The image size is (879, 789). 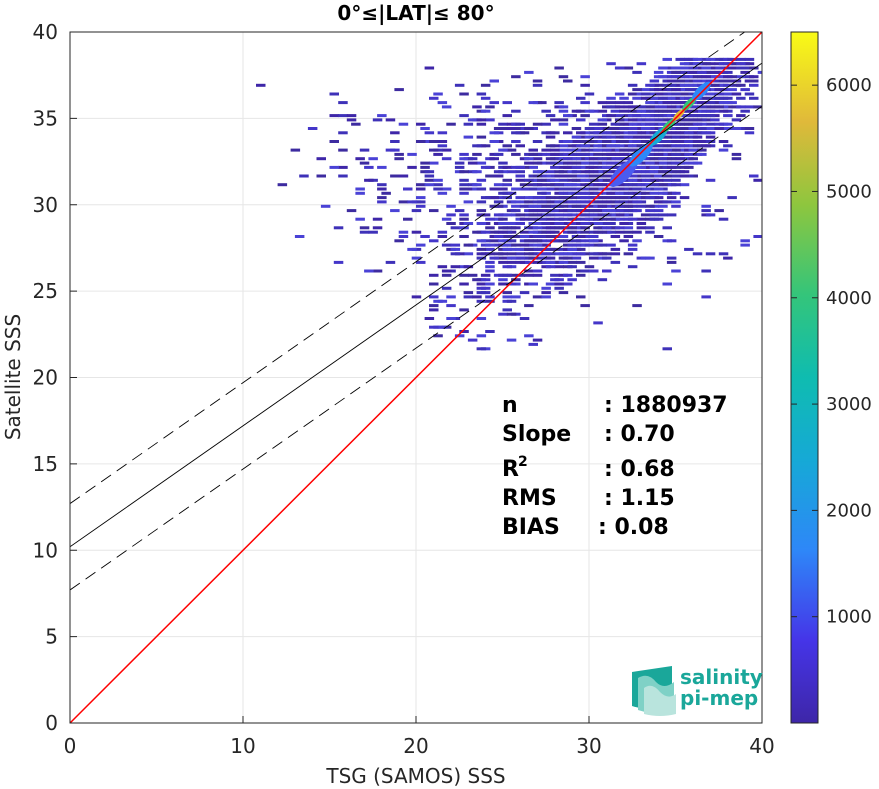 I want to click on chart-title: 0°≤|LAT|≤ 80°, so click(x=415, y=13).